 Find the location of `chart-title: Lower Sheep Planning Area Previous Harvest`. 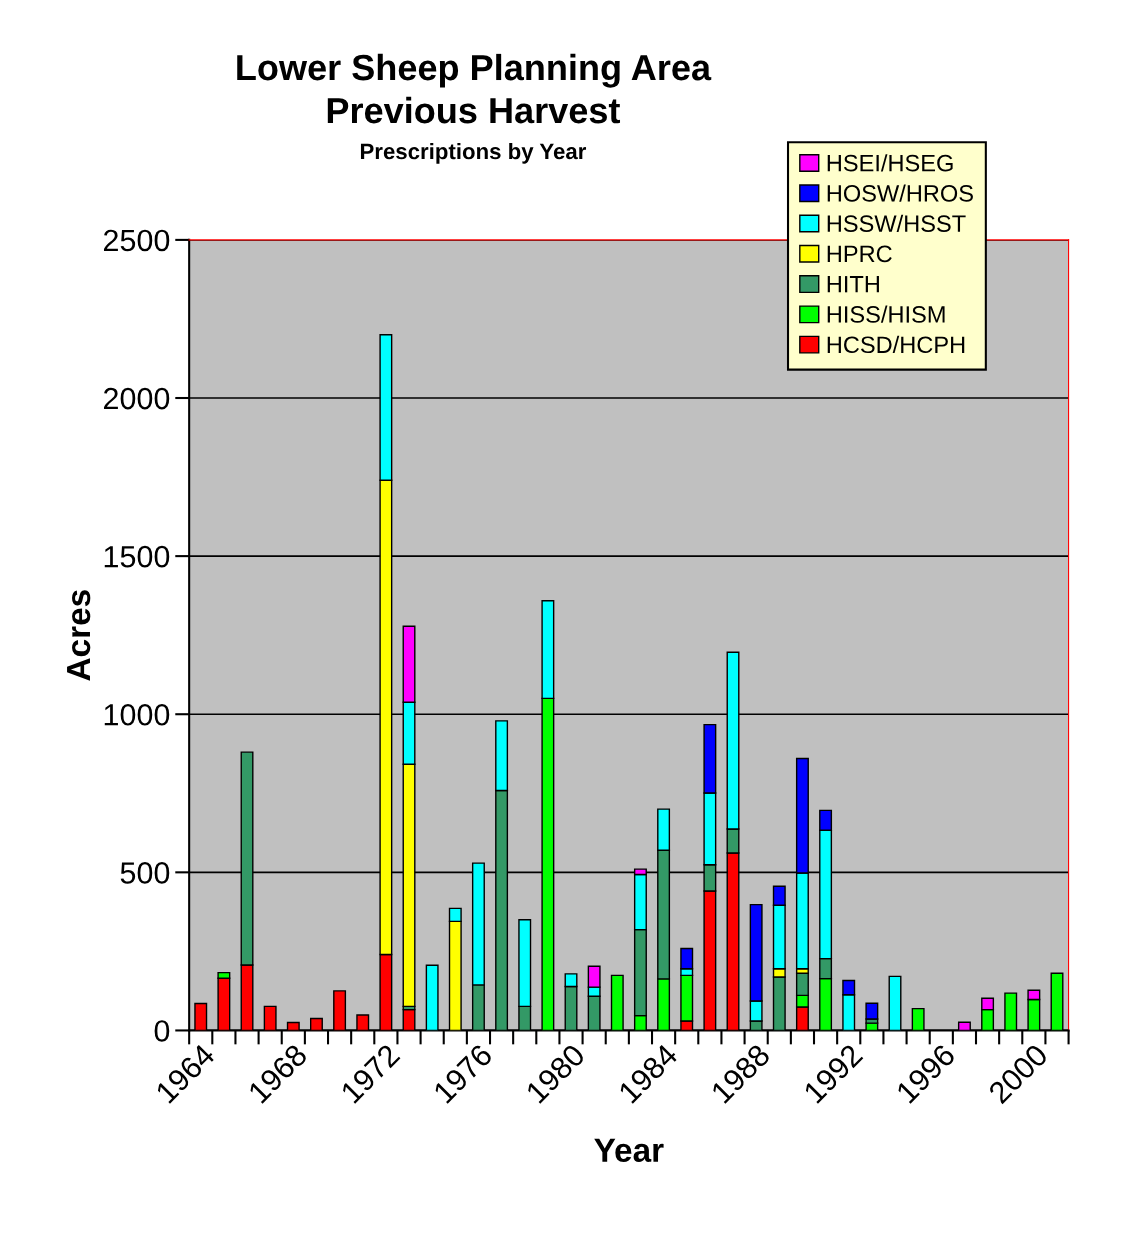

chart-title: Lower Sheep Planning Area Previous Harvest is located at coordinates (474, 88).